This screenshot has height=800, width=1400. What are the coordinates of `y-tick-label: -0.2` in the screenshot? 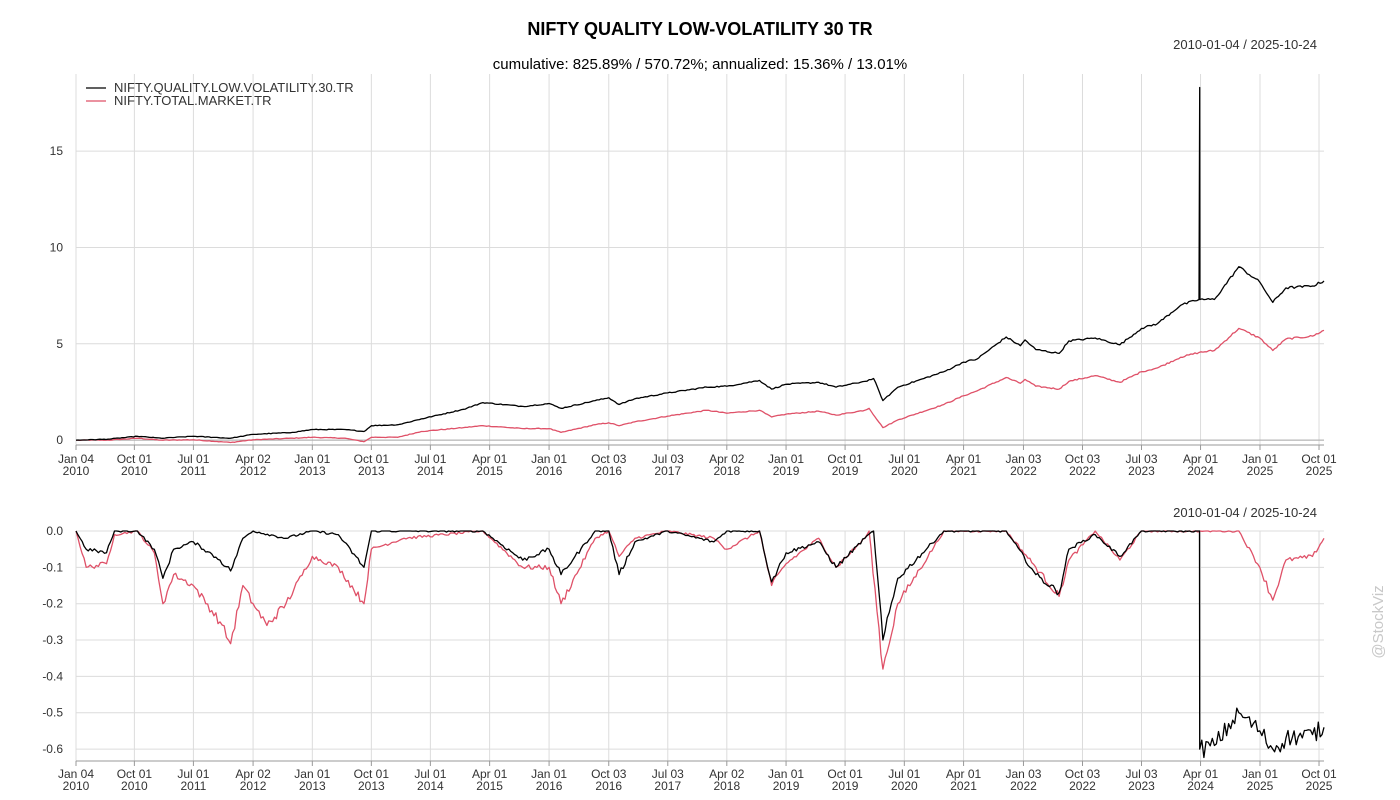 It's located at (52, 604).